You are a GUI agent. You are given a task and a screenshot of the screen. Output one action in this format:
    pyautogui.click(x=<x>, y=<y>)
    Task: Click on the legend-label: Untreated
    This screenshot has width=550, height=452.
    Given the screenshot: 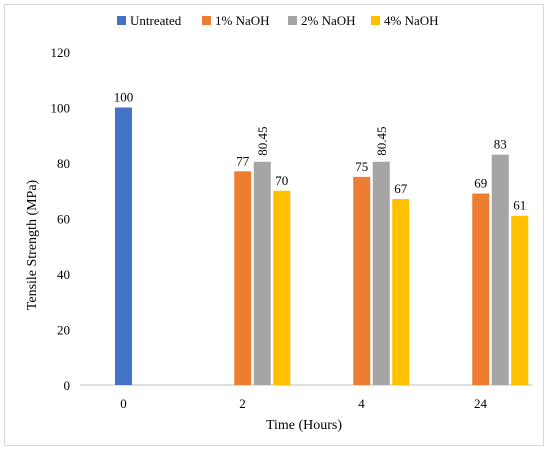 What is the action you would take?
    pyautogui.click(x=156, y=20)
    